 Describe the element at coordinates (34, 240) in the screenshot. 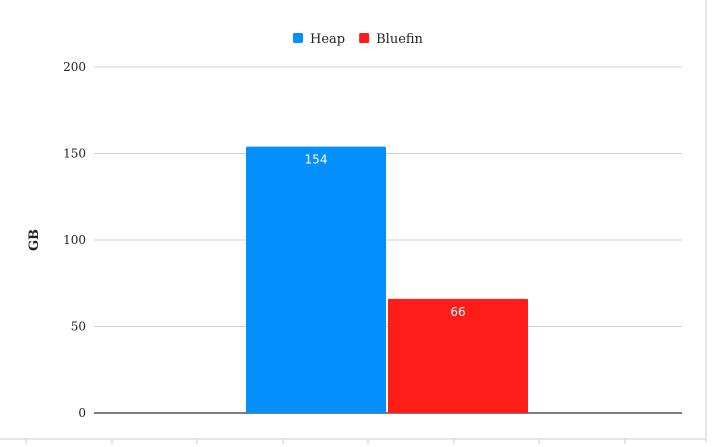

I see `y-axis-label: GB` at that location.